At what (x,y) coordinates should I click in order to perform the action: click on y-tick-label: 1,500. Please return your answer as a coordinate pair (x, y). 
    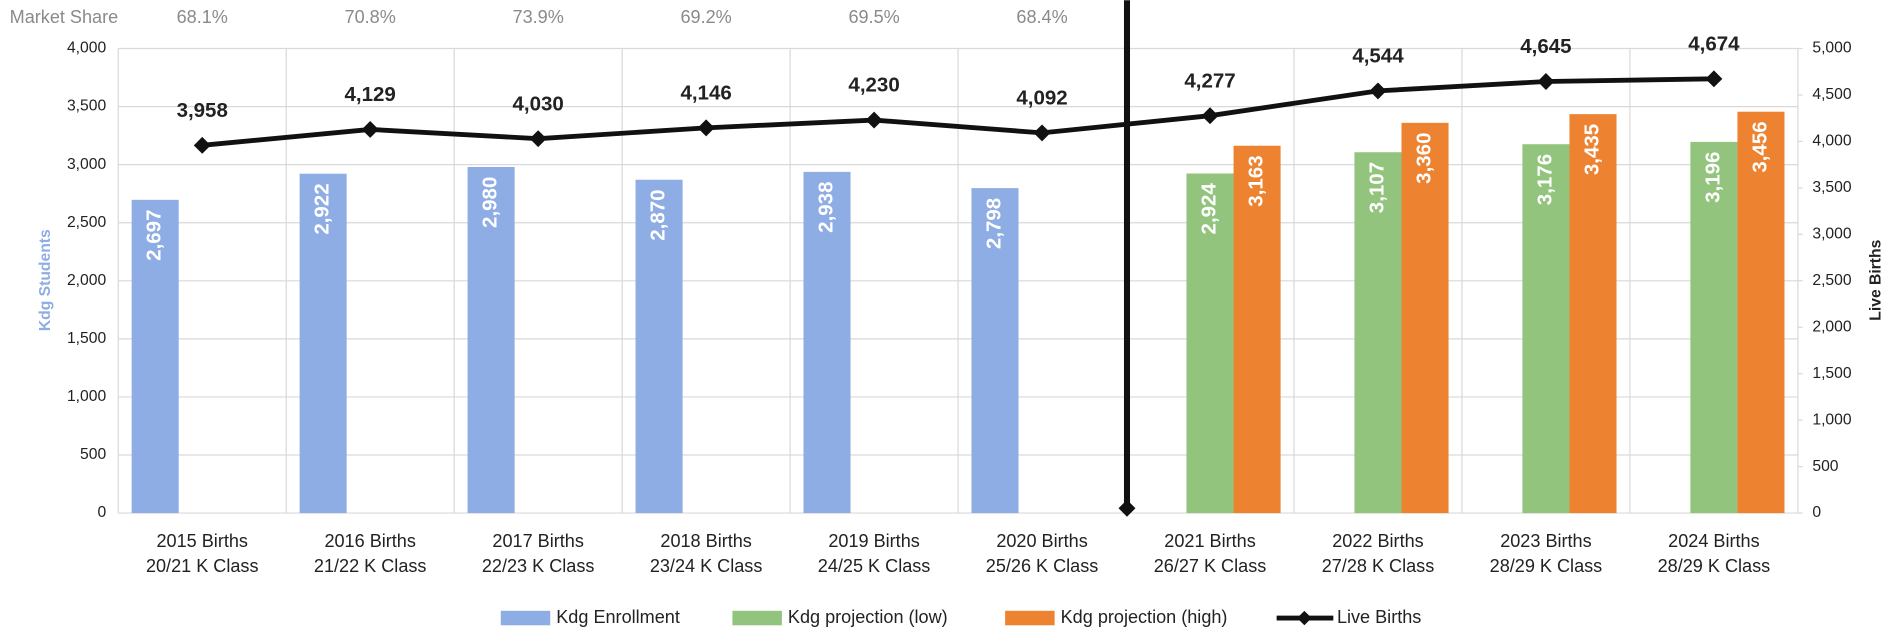
    Looking at the image, I should click on (87, 338).